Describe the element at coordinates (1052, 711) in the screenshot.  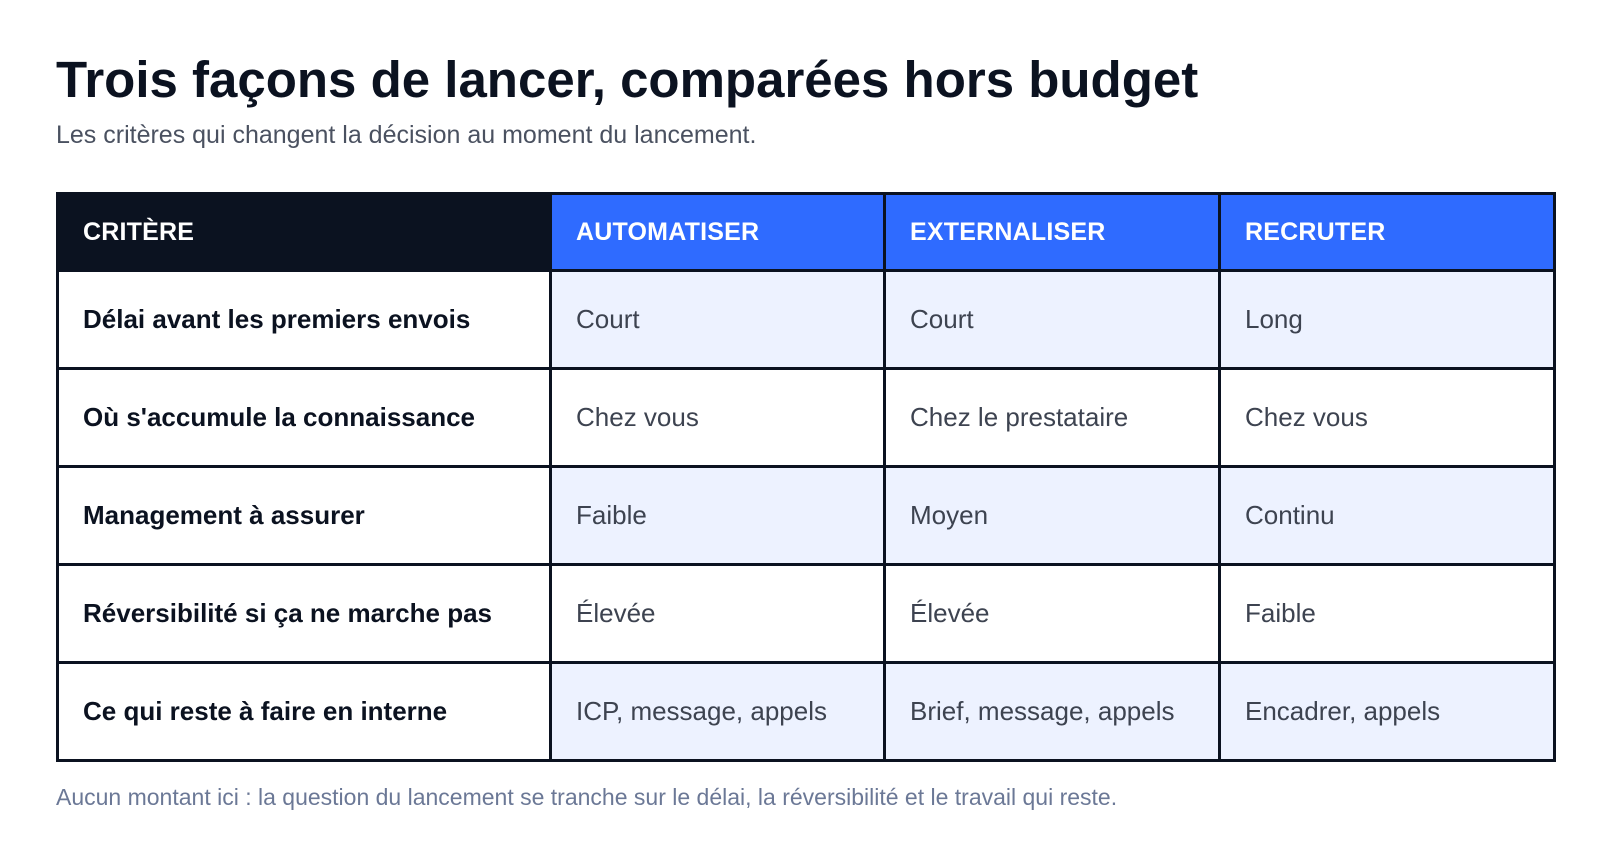
I see `cell-externaliser: Brief, message, appels` at that location.